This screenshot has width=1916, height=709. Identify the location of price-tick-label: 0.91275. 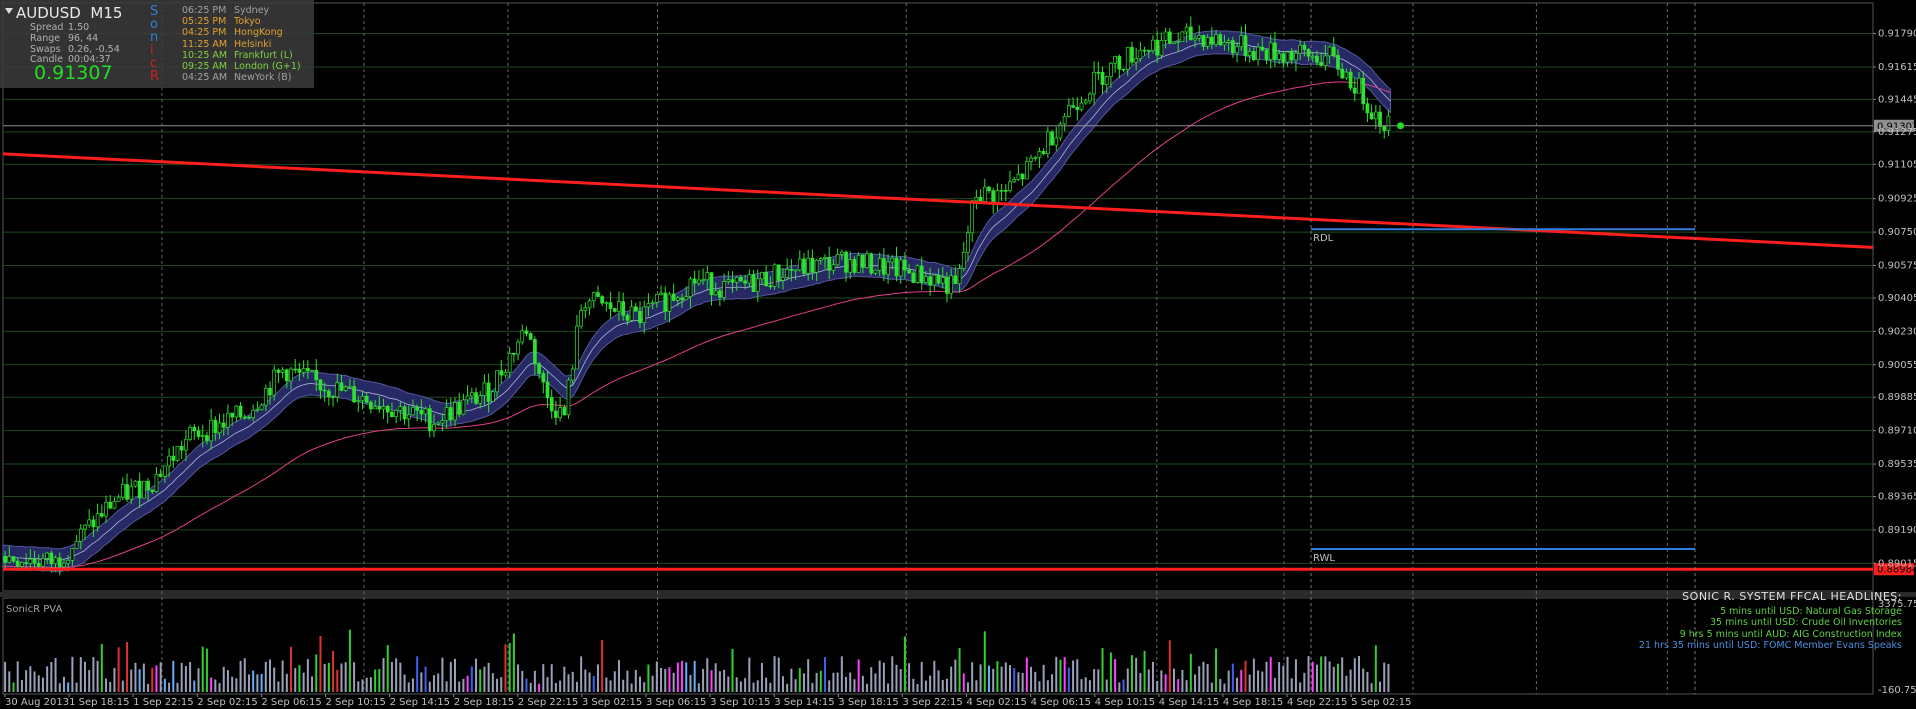
(1897, 132).